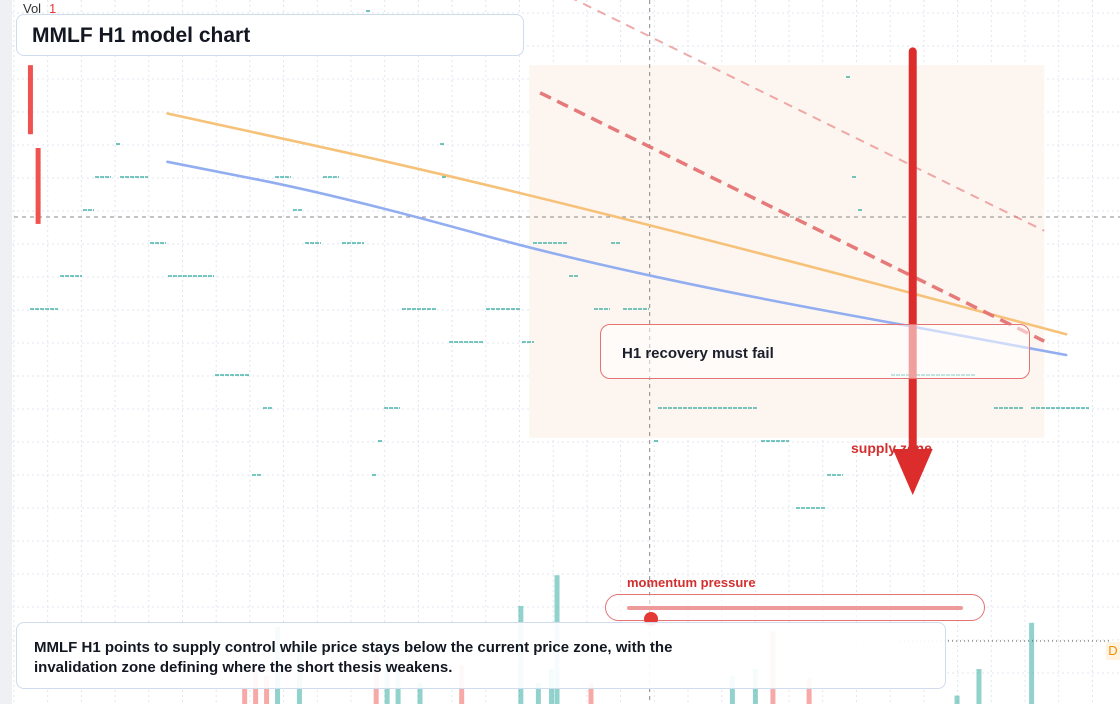  What do you see at coordinates (34, 144) in the screenshot?
I see `candles` at bounding box center [34, 144].